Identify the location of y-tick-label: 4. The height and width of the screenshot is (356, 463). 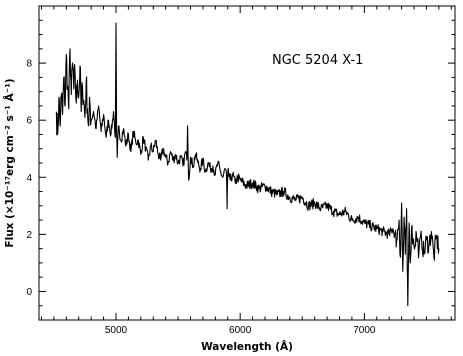
(29, 178).